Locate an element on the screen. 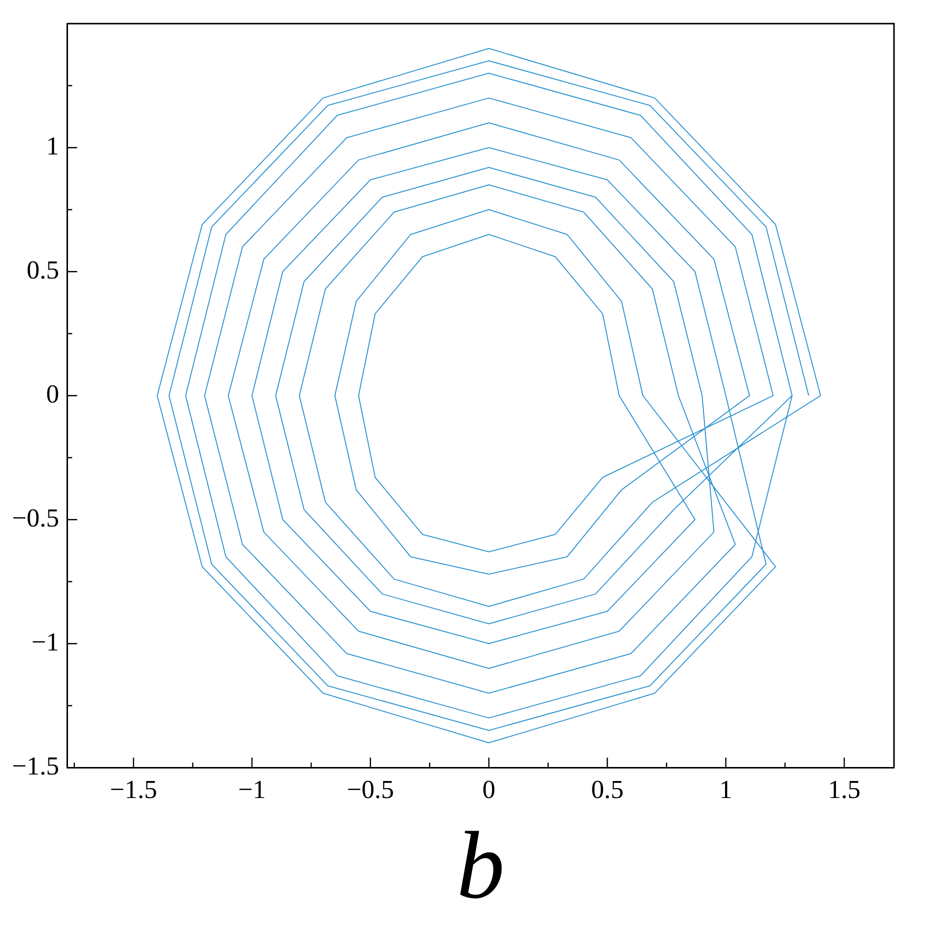  x-tick-label: 0 is located at coordinates (489, 789).